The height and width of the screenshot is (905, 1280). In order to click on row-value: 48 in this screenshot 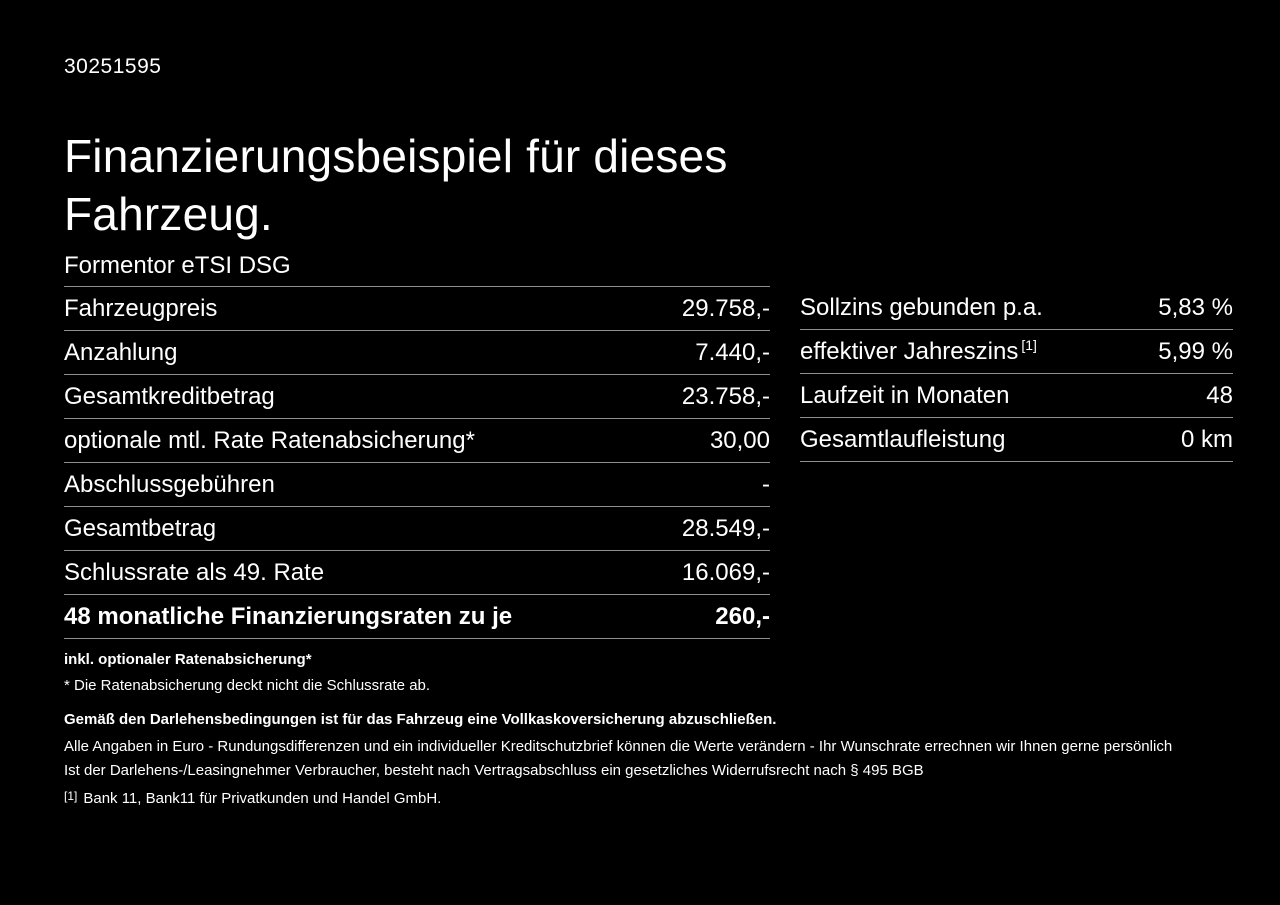, I will do `click(1219, 395)`.